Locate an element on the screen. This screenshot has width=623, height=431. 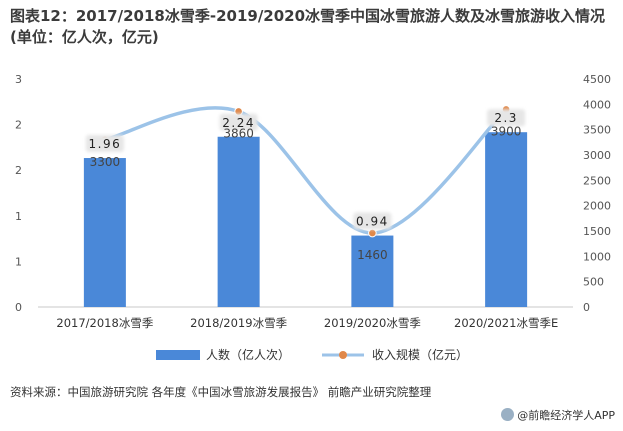
source-note: 资料来源：中国旅游研究院 各年度《中国冰雪旅游发展报告》 前瞻产业研究院整理 is located at coordinates (221, 392).